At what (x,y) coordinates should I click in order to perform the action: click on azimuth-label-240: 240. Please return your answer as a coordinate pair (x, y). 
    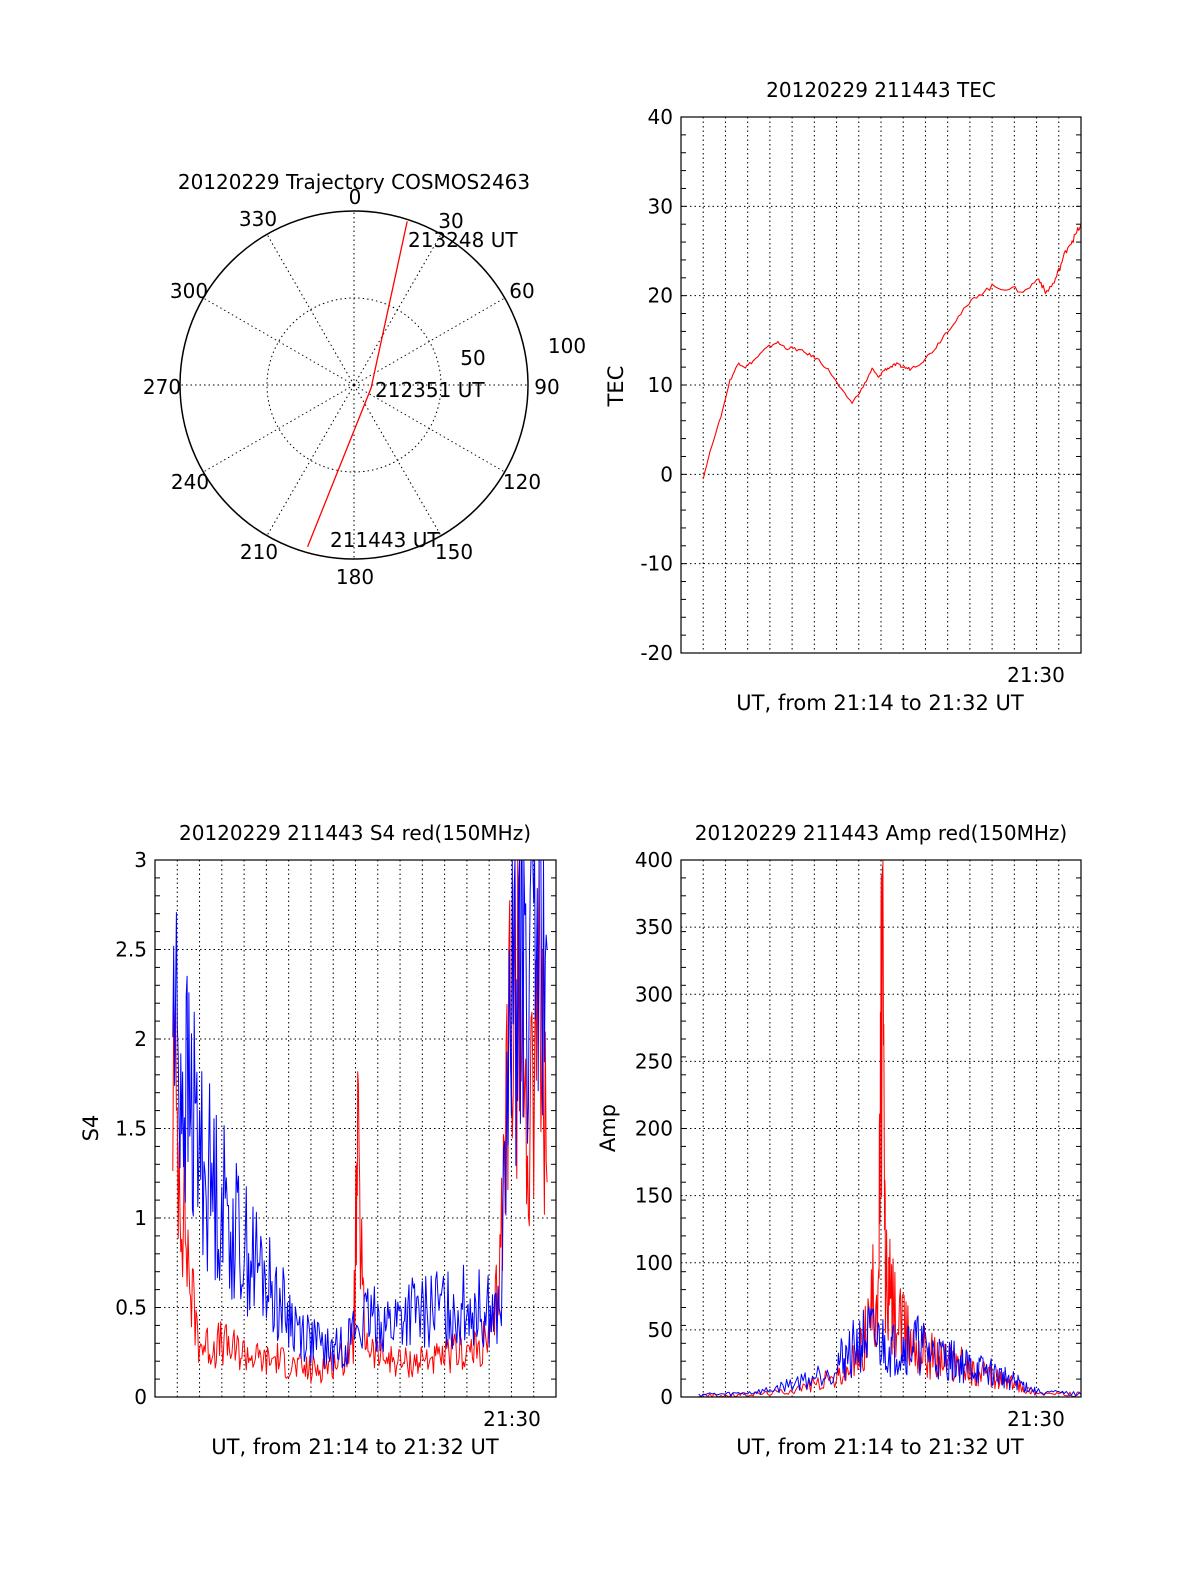
    Looking at the image, I should click on (190, 482).